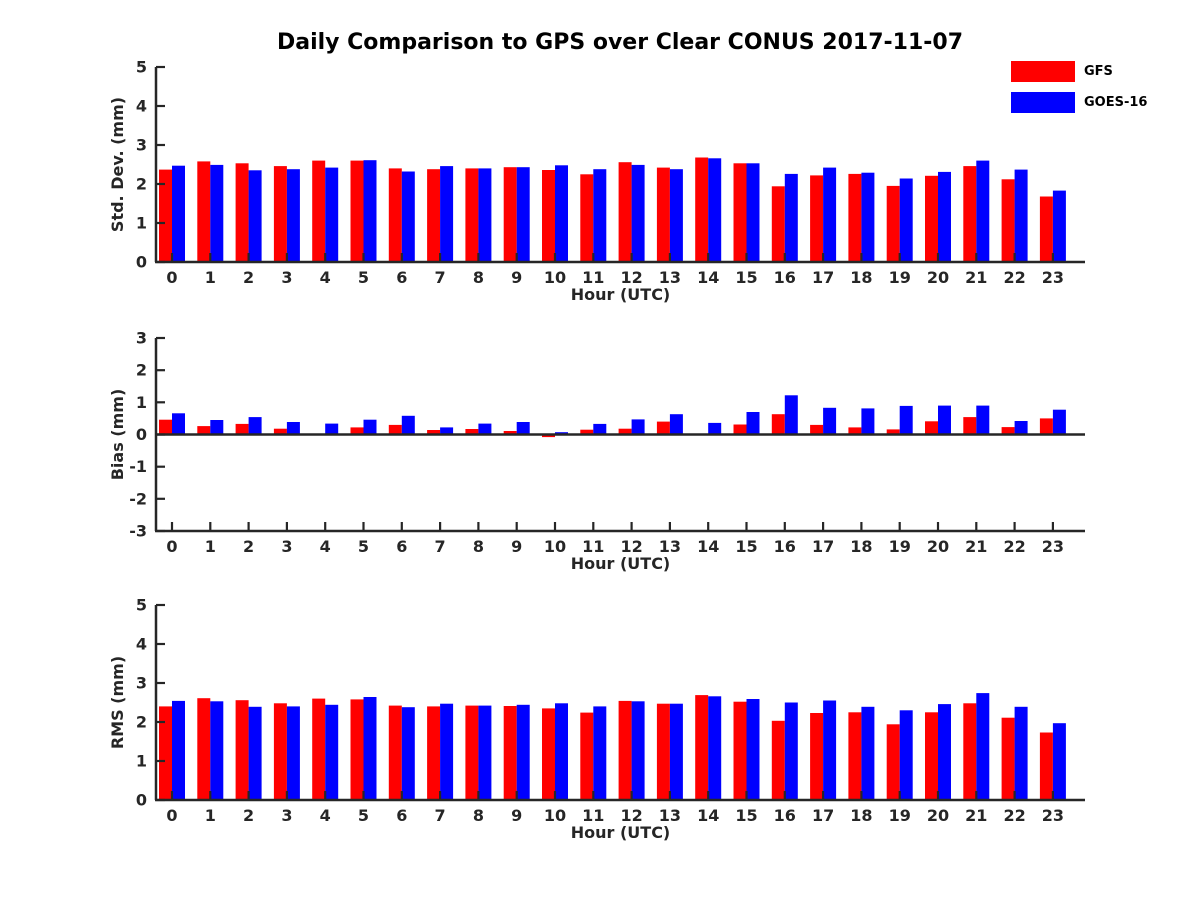 This screenshot has width=1200, height=900. I want to click on x-tick-label: 5, so click(363, 277).